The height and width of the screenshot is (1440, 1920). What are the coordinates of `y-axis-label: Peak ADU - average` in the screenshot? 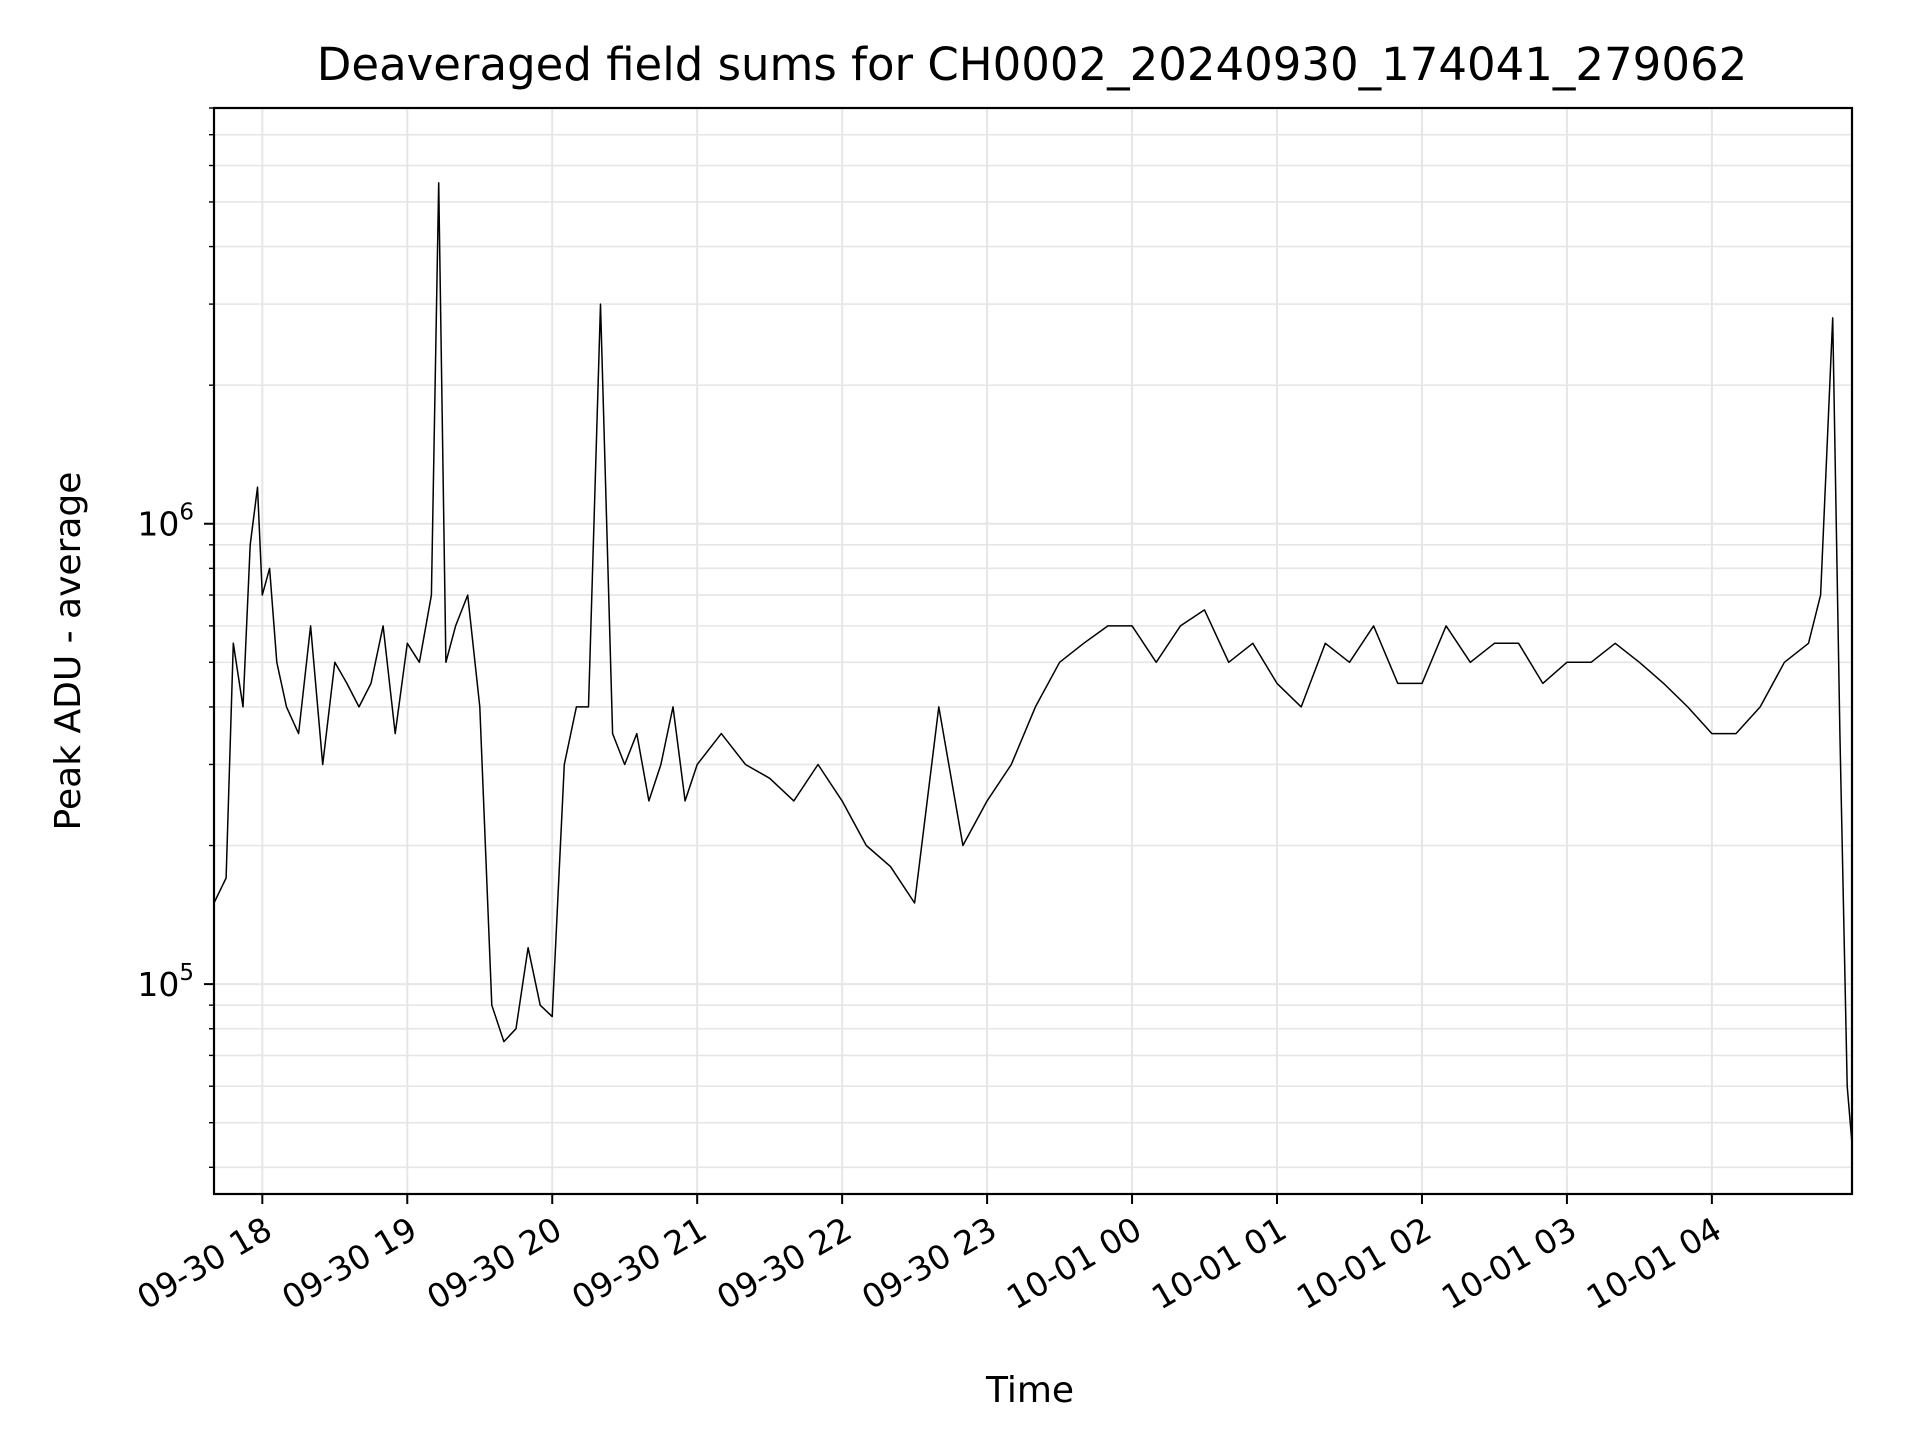 It's located at (68, 651).